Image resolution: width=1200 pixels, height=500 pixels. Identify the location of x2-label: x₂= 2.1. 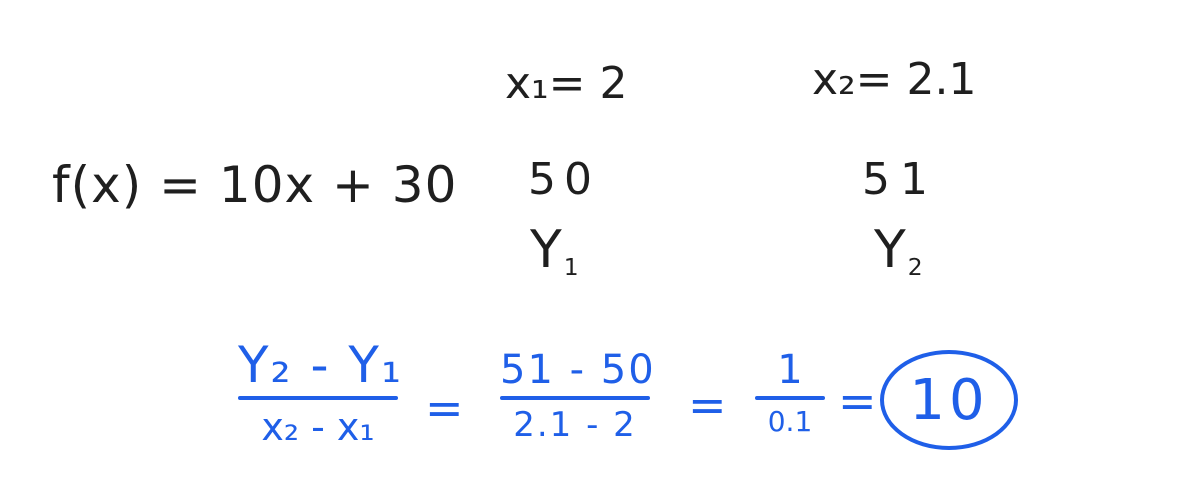
(894, 79).